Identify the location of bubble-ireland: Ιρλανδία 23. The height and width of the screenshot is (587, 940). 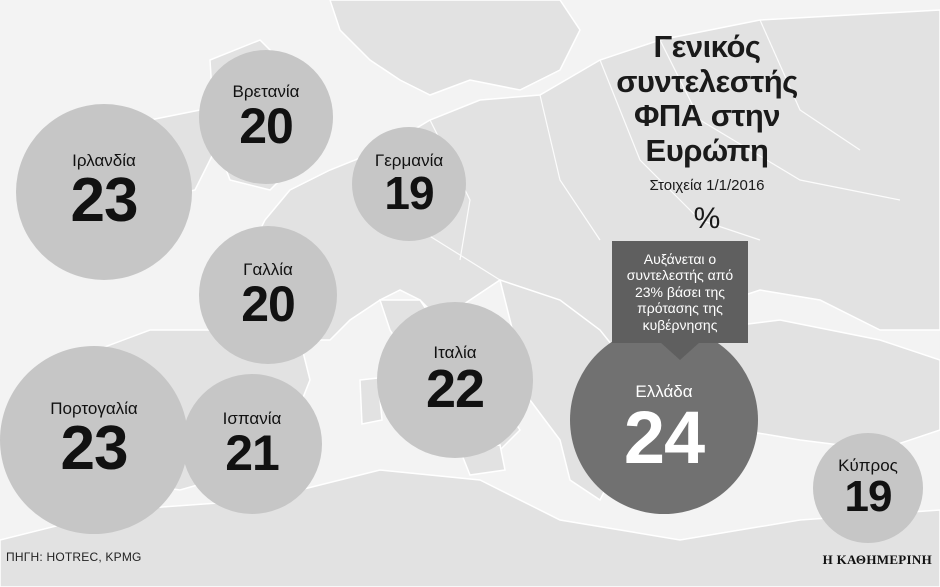
(104, 192).